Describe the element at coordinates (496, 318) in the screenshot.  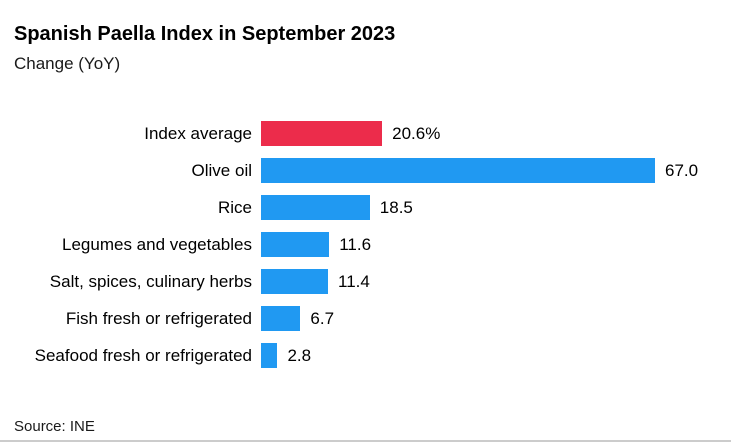
I see `bar-track: 6.7` at that location.